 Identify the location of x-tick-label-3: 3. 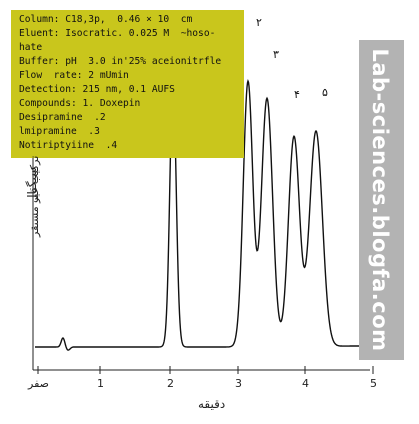
(238, 383).